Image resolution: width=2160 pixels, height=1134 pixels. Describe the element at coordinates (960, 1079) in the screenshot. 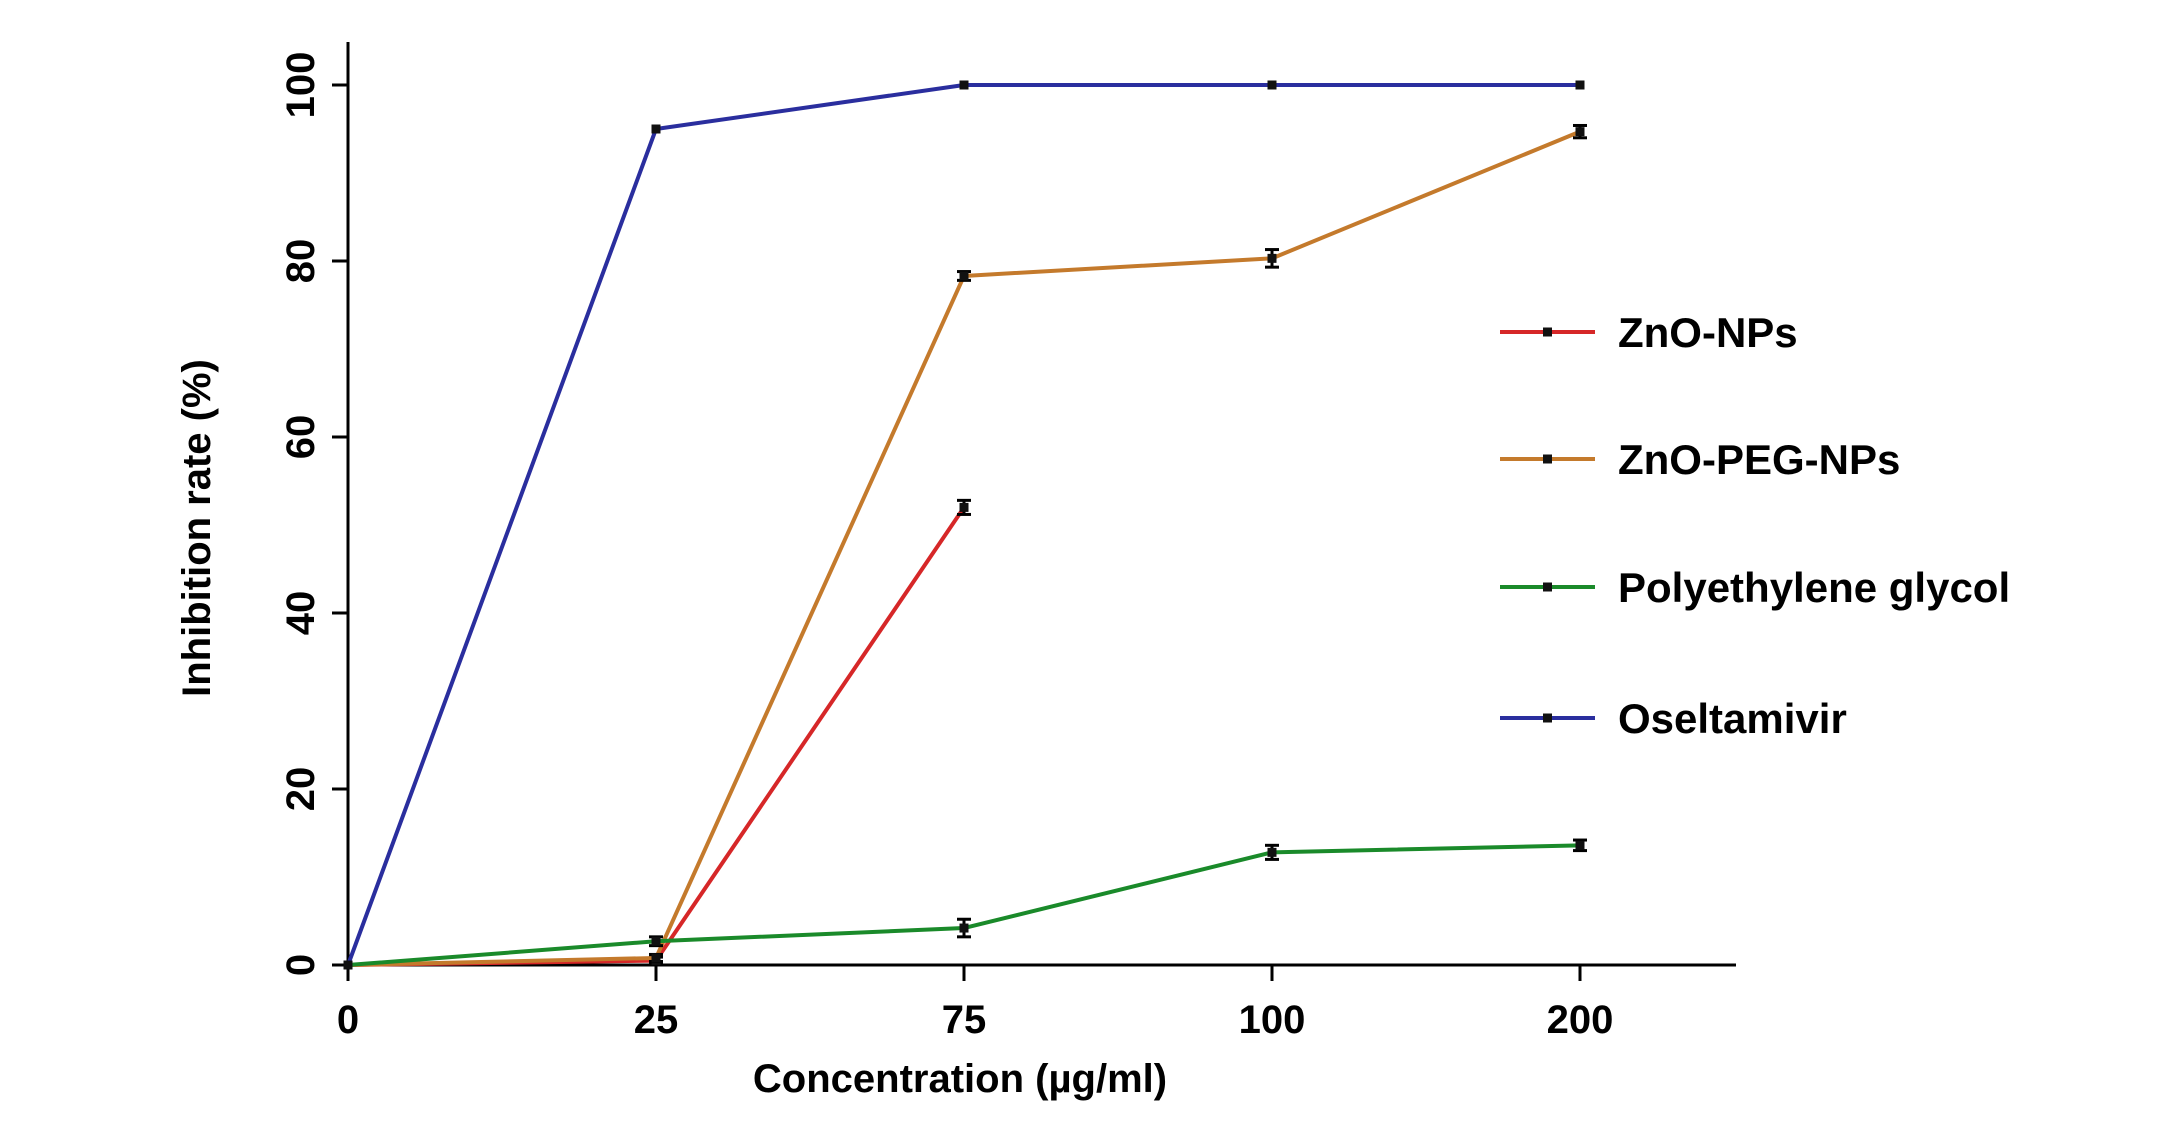

I see `x-axis-label: Concentration (µg/ml)` at that location.